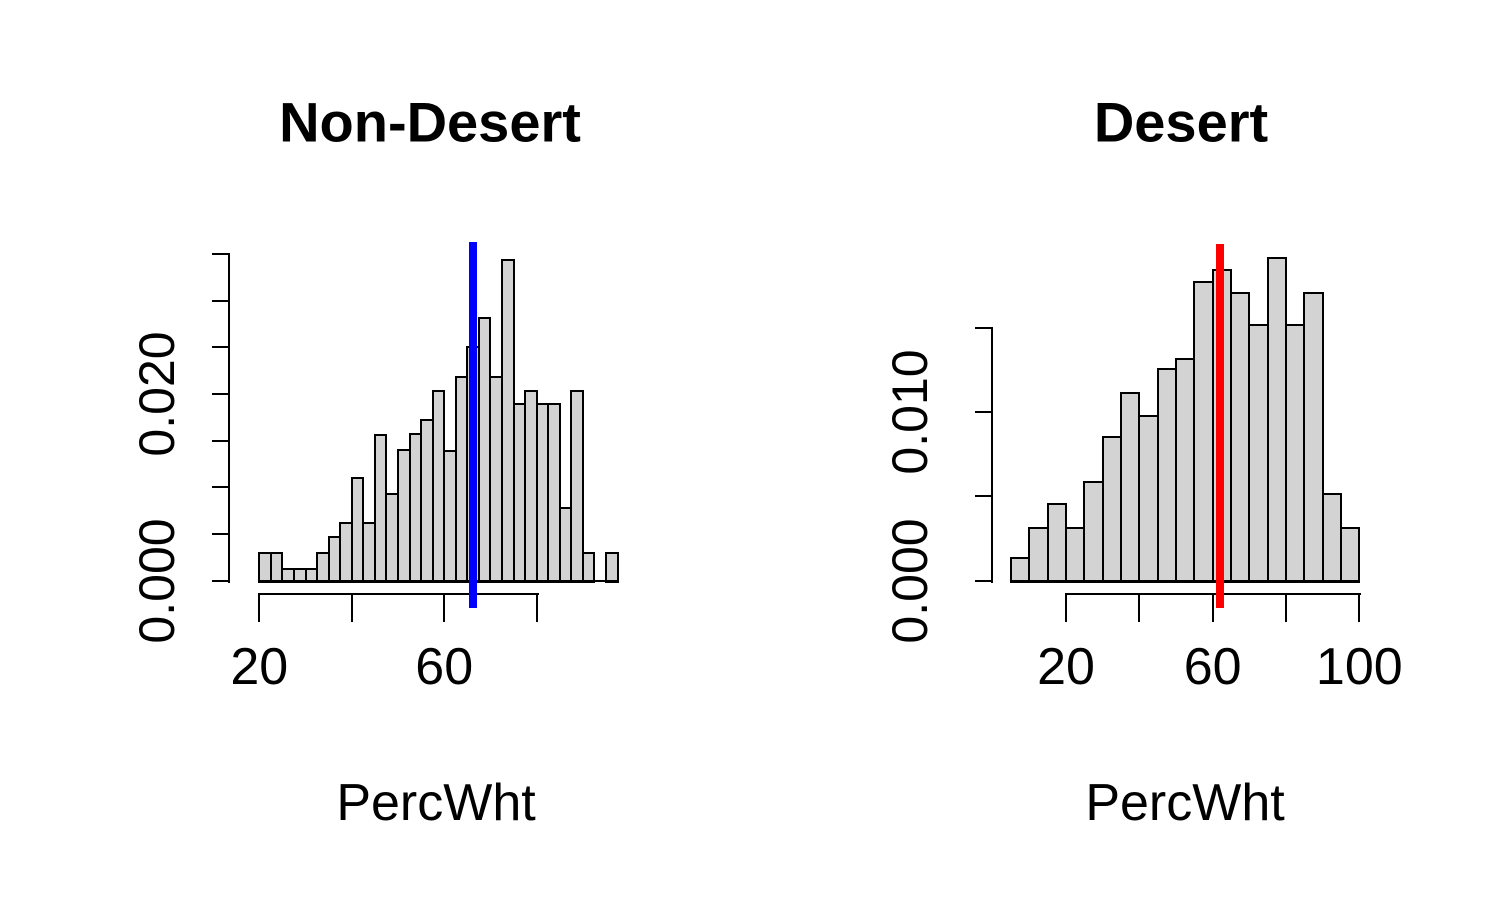  Describe the element at coordinates (1185, 803) in the screenshot. I see `right-x-axis-title: PercWht` at that location.